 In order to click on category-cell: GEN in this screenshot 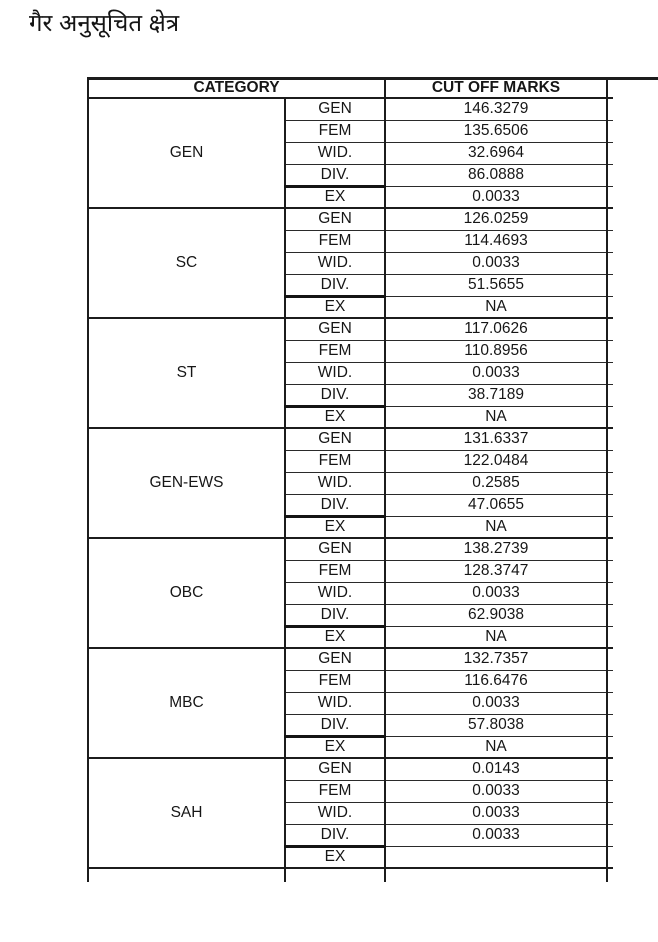, I will do `click(186, 153)`.